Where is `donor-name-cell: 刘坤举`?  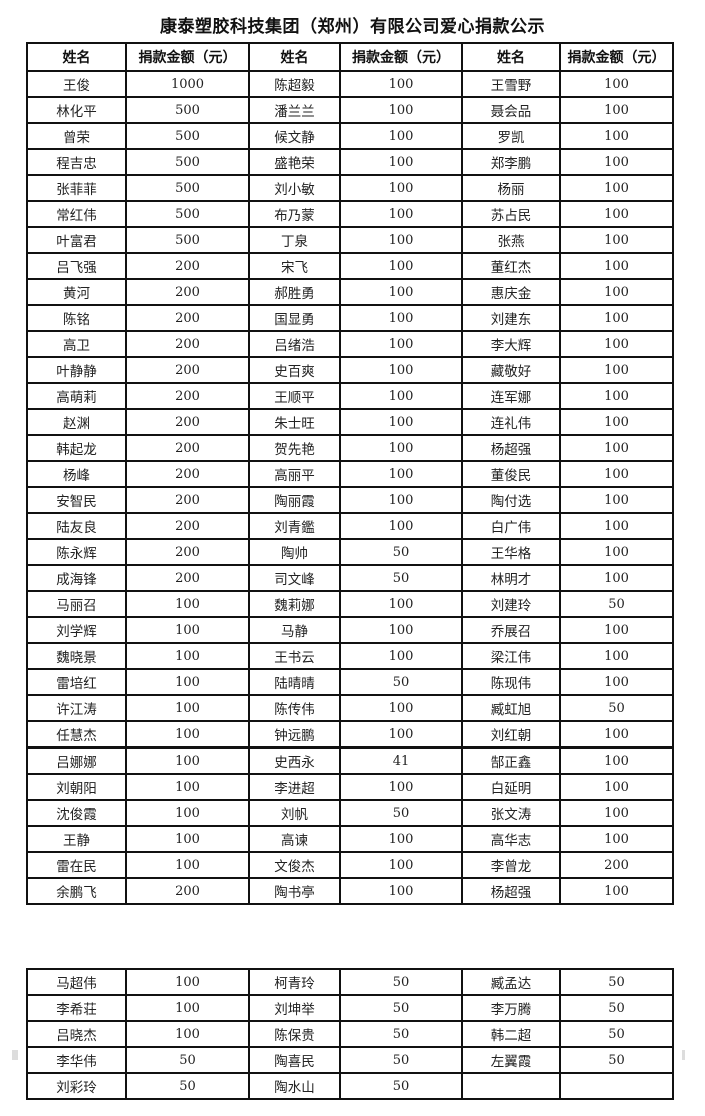 donor-name-cell: 刘坤举 is located at coordinates (294, 1008).